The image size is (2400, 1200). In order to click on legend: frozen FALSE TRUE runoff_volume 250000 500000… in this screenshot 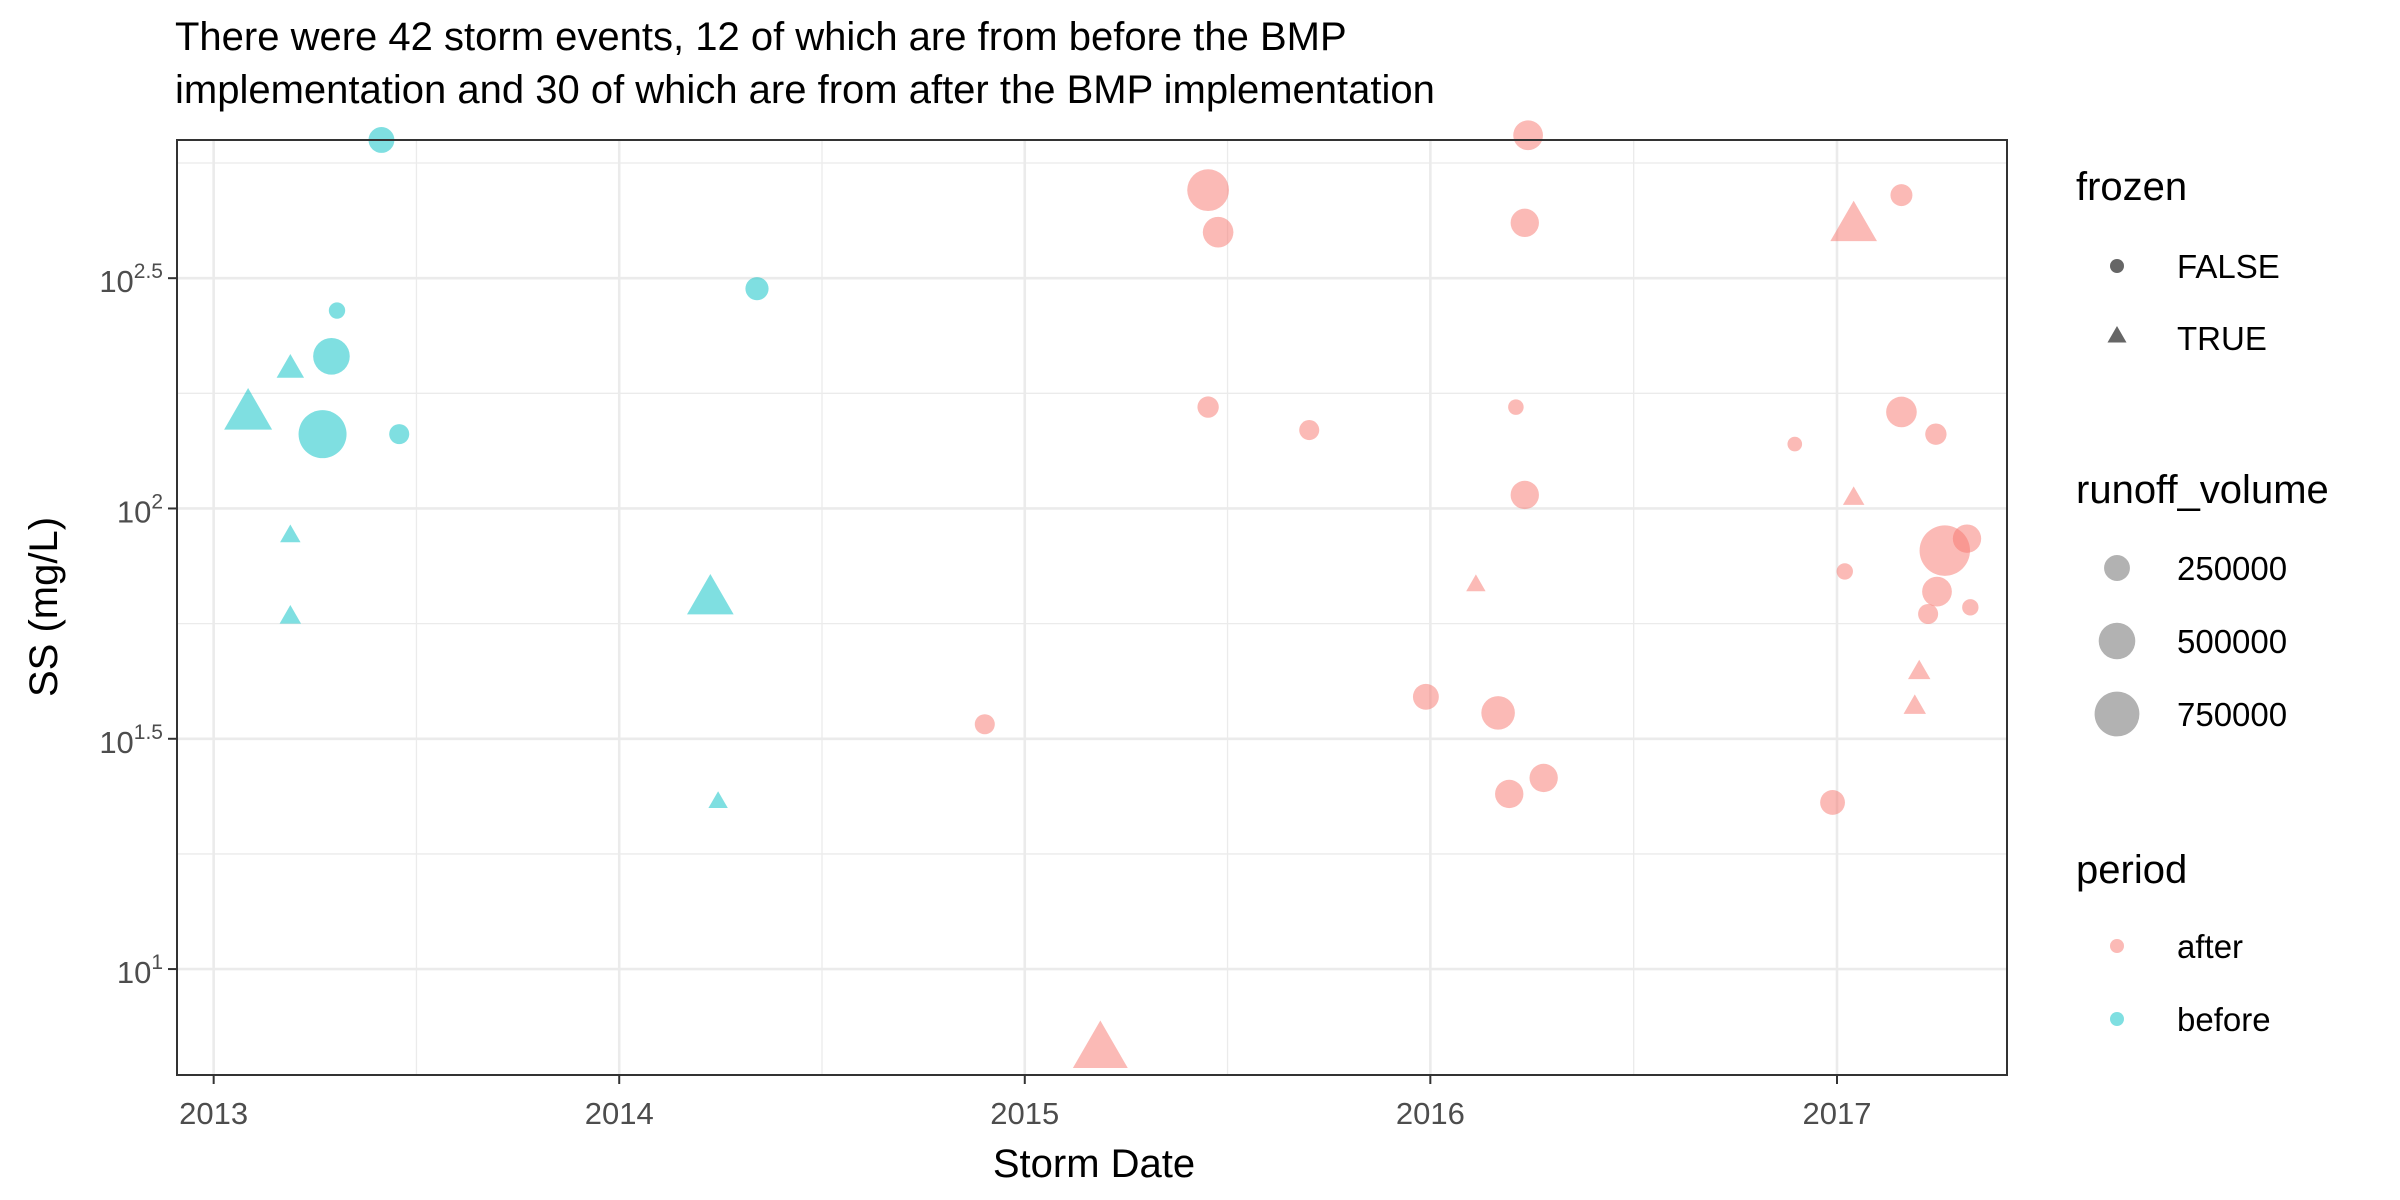, I will do `click(2202, 601)`.